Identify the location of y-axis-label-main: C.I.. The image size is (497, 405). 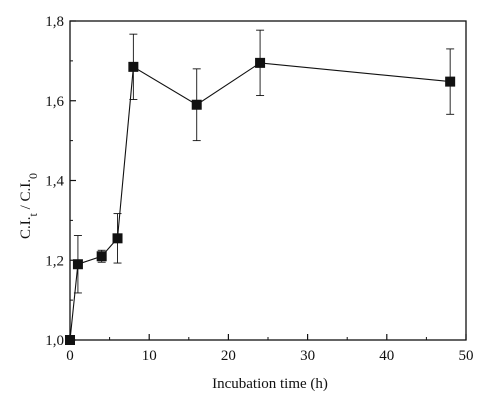
(26, 228).